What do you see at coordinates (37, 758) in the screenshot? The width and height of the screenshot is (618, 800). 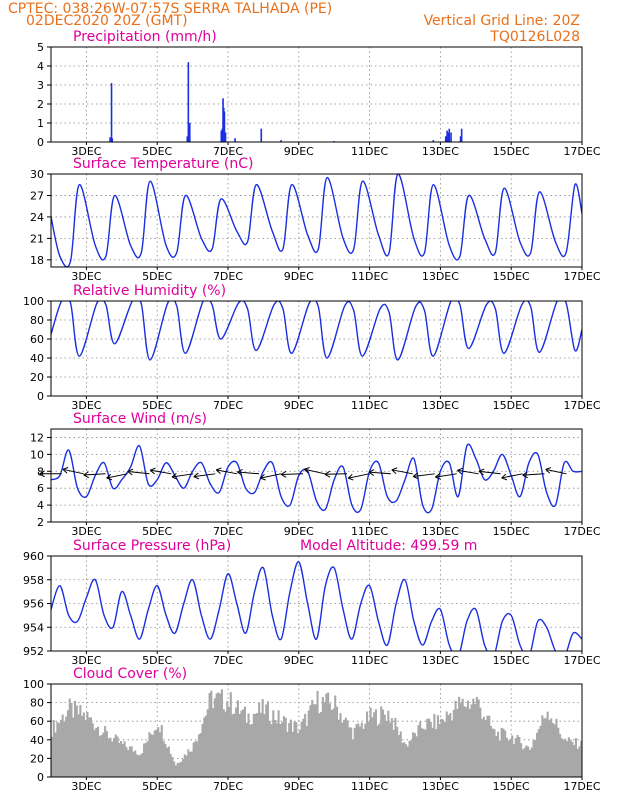 I see `y-tick-label: 20` at bounding box center [37, 758].